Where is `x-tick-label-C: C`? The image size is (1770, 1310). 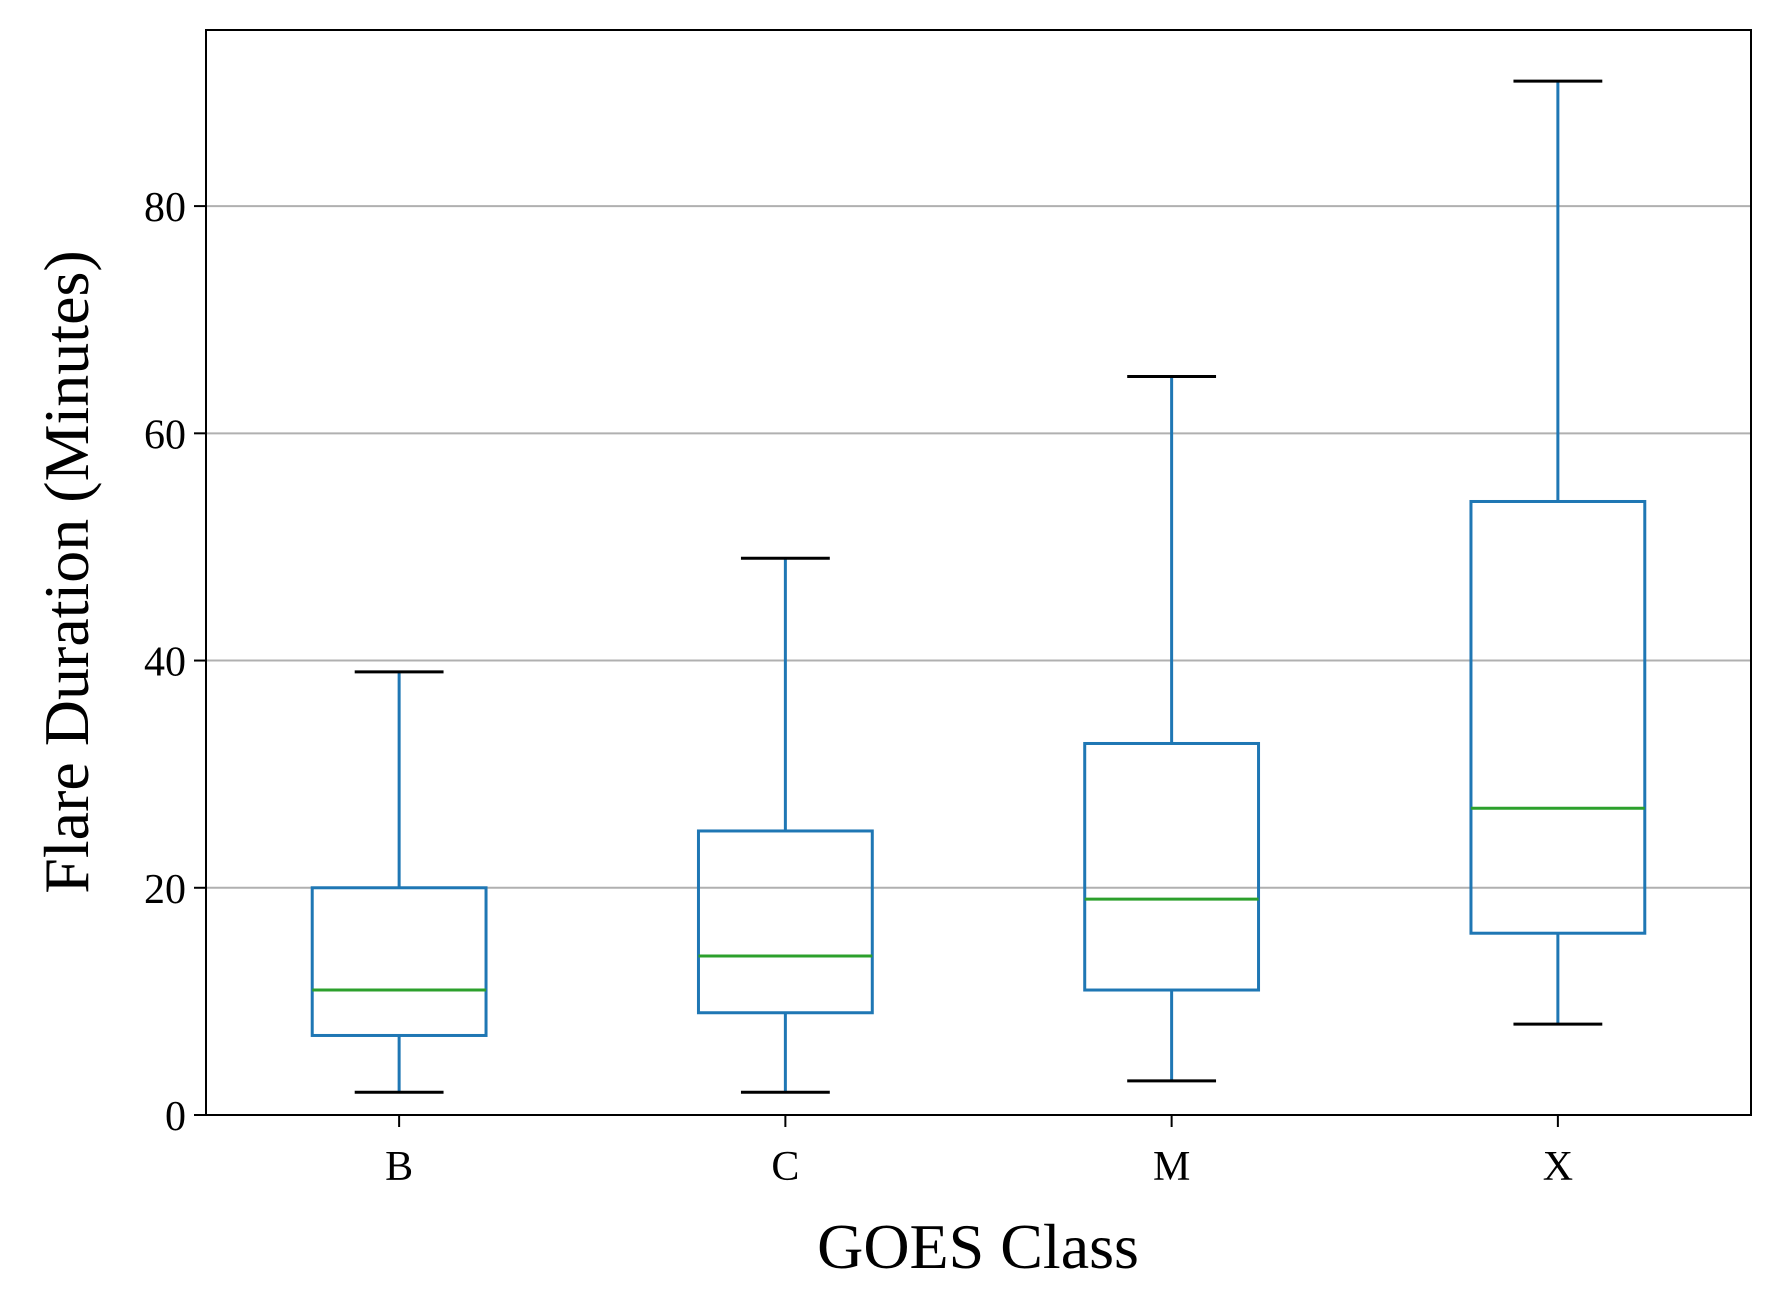
x-tick-label-C: C is located at coordinates (785, 1167).